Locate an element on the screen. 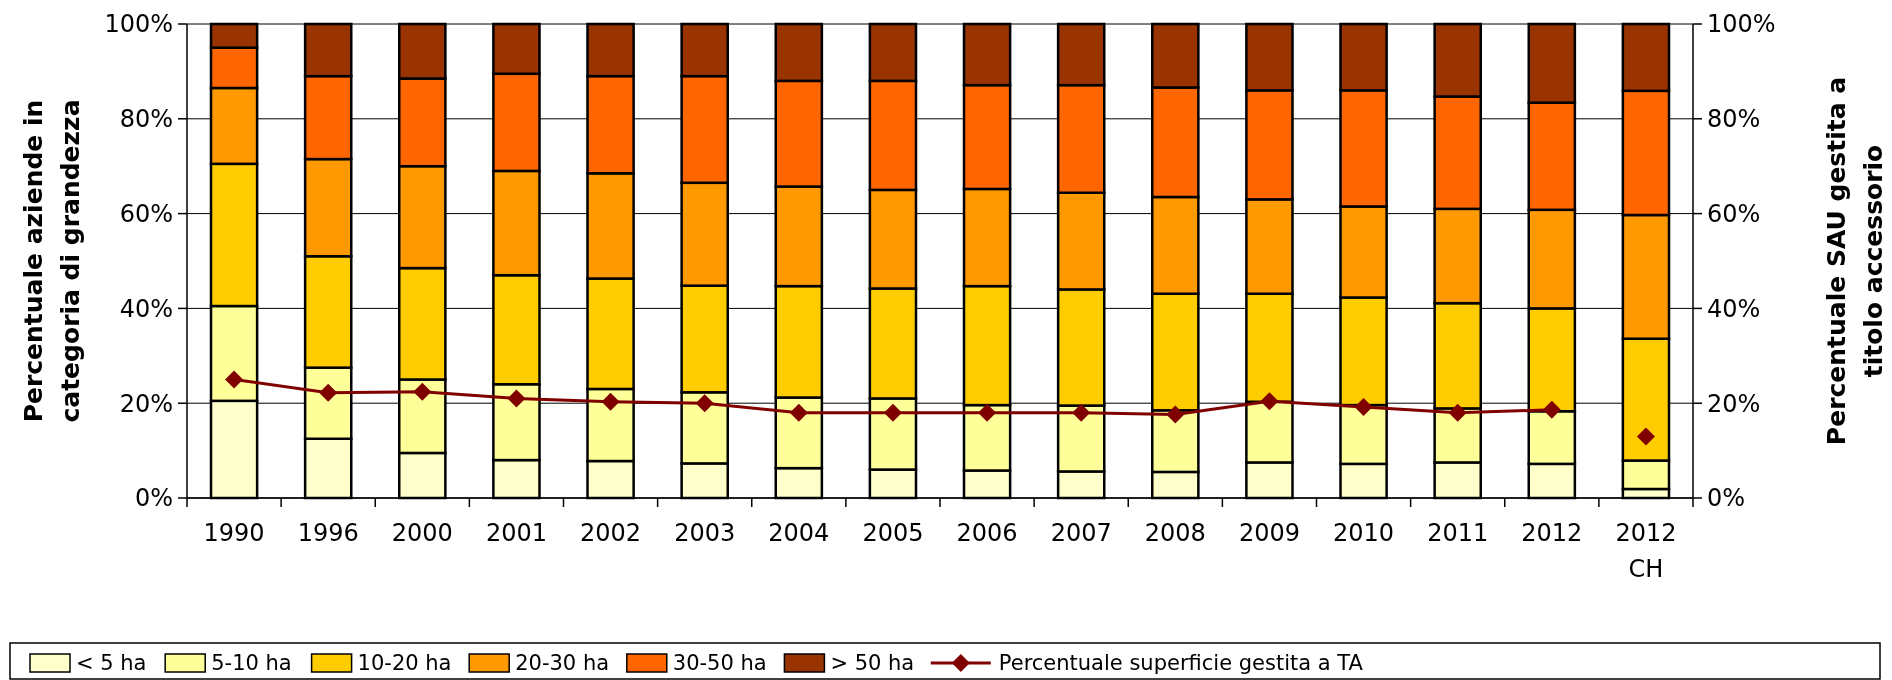 Image resolution: width=1892 pixels, height=680 pixels. legend-label: 20-30 ha is located at coordinates (562, 663).